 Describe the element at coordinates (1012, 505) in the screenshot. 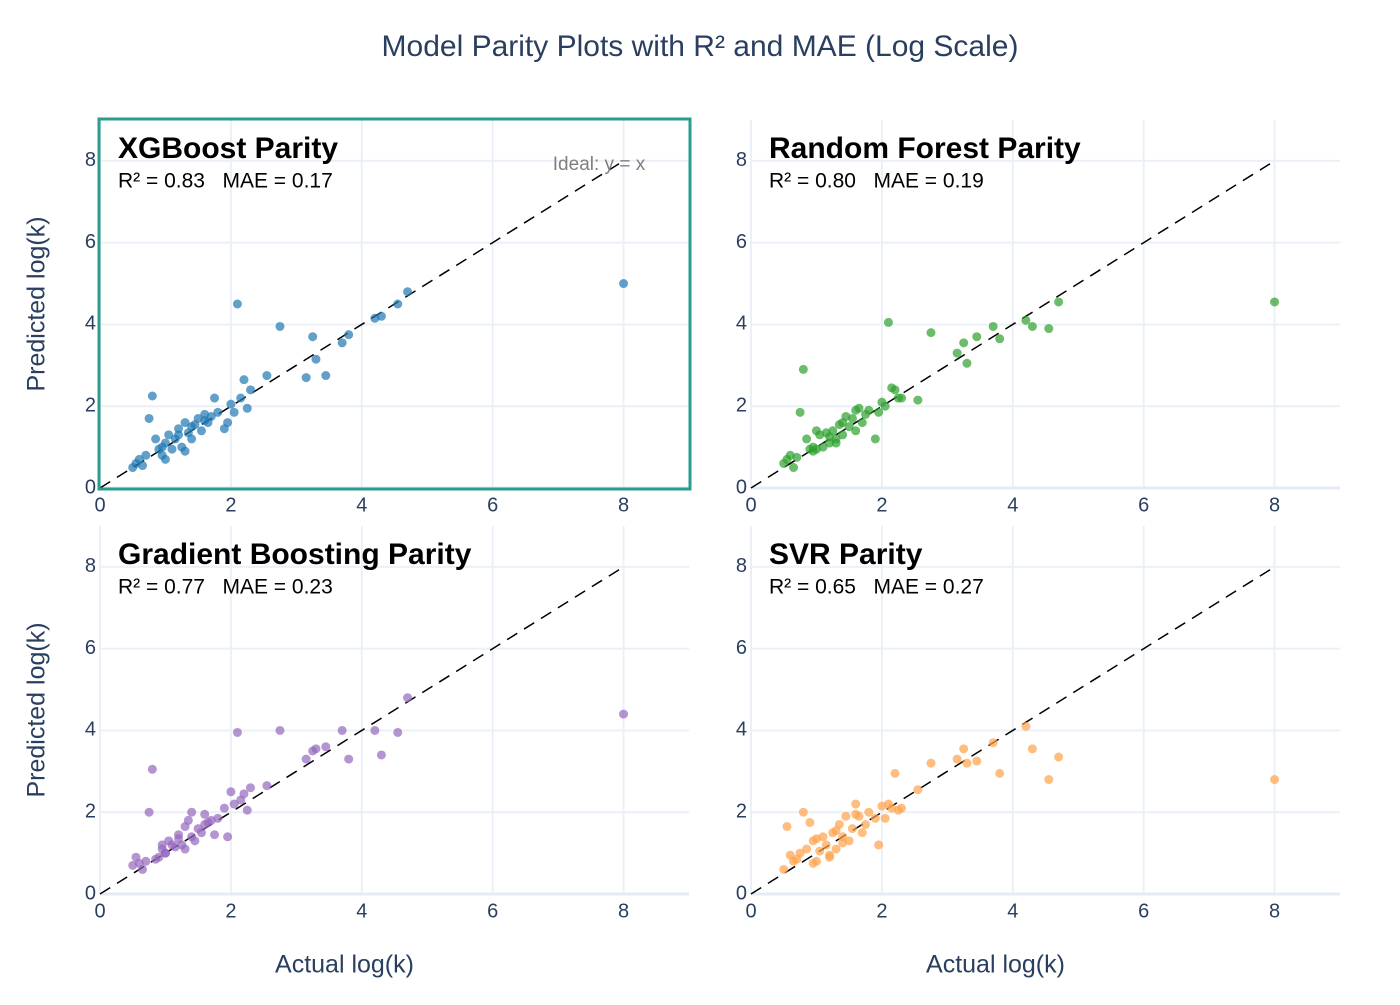

I see `x-tick-label: 4` at that location.